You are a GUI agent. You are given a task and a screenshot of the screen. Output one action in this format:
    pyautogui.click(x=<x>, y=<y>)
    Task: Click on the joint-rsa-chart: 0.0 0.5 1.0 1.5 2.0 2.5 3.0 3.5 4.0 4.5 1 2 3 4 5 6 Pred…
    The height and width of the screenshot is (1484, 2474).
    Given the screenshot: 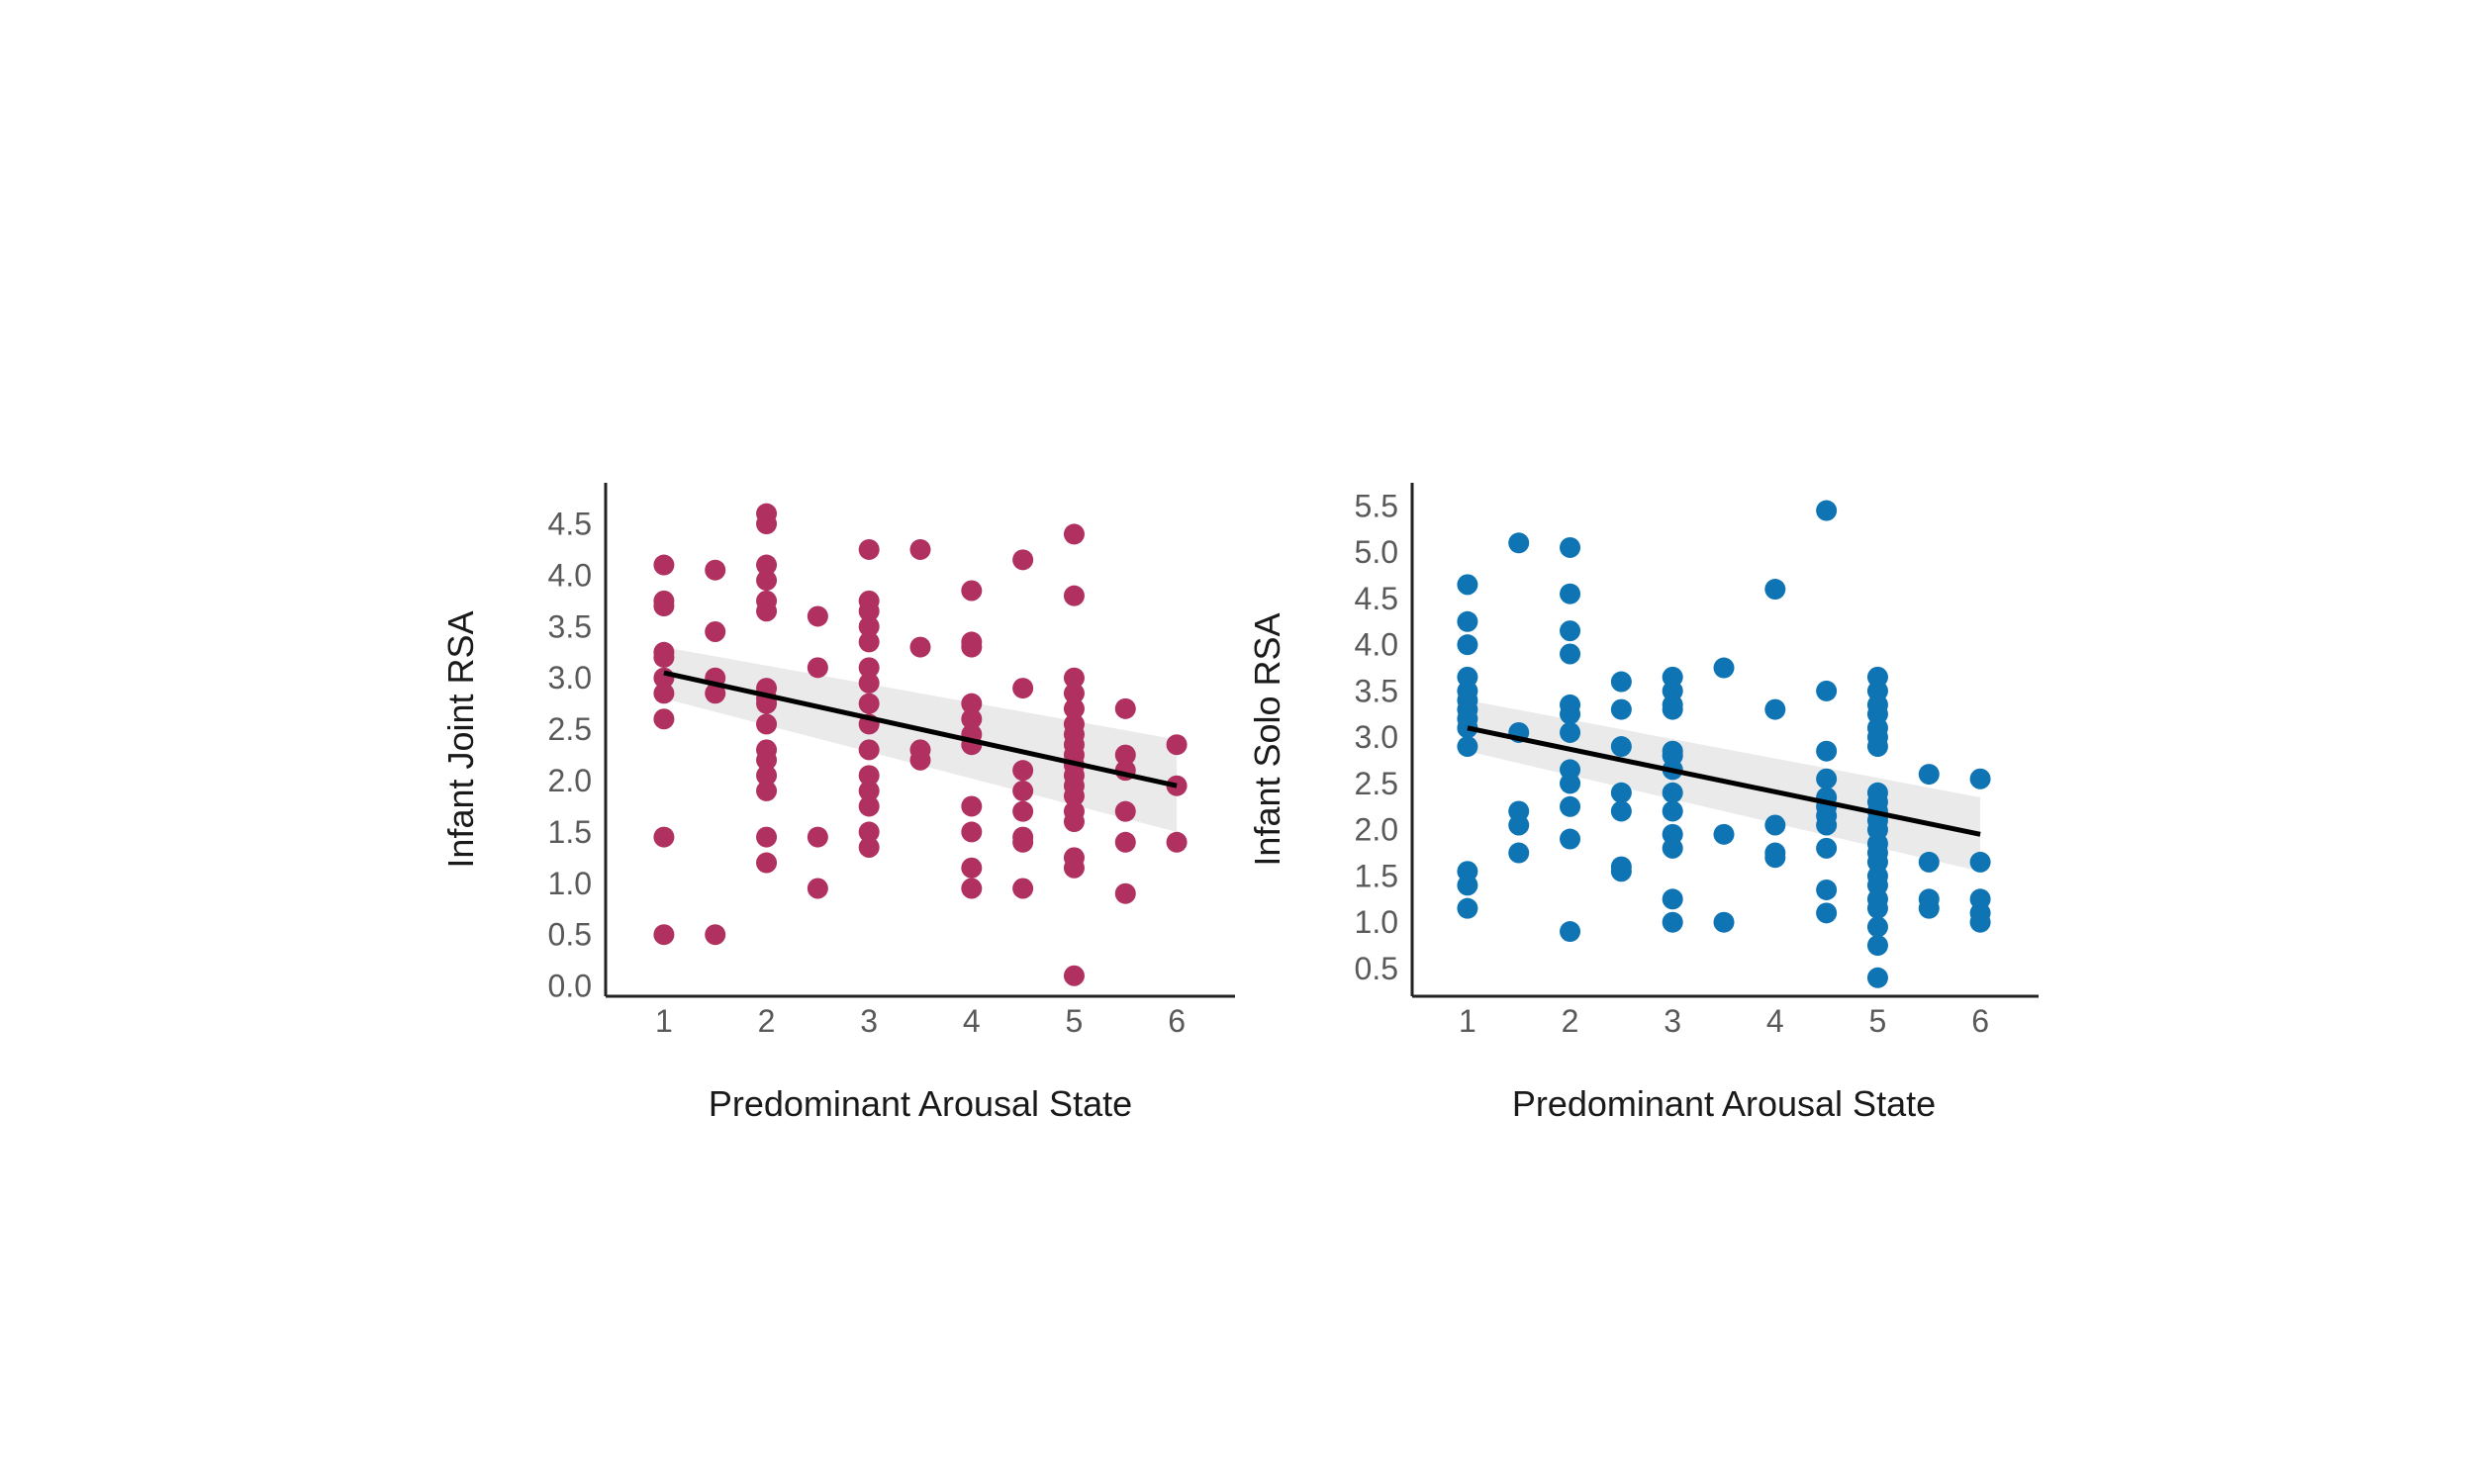 What is the action you would take?
    pyautogui.click(x=838, y=803)
    